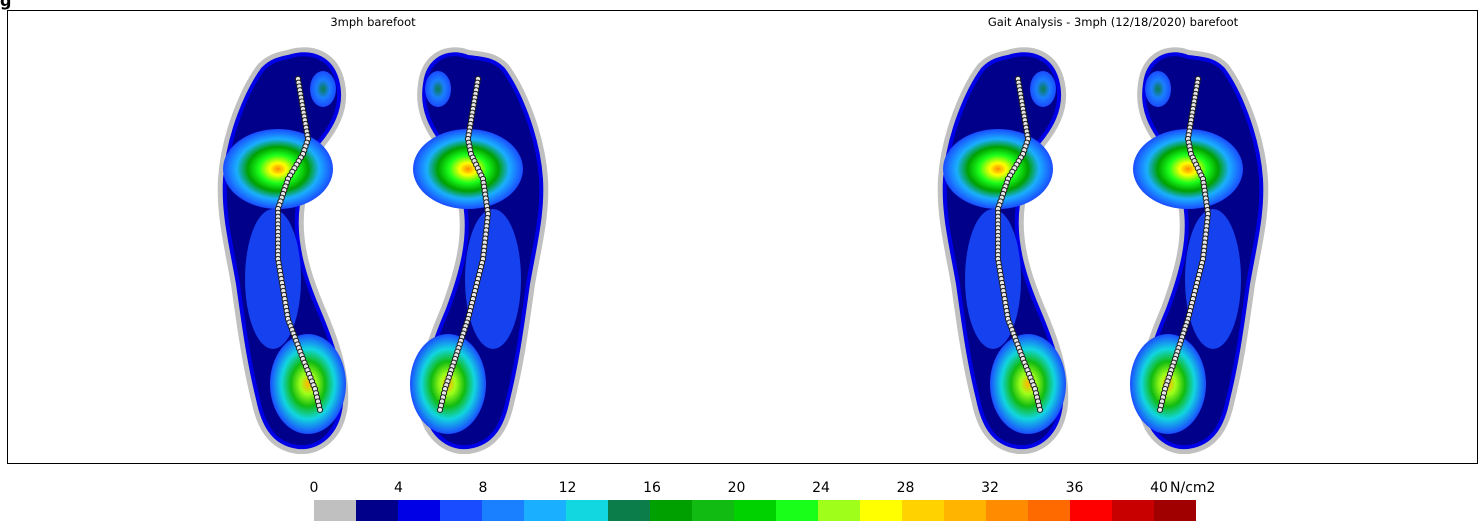 This screenshot has height=521, width=1483. What do you see at coordinates (483, 488) in the screenshot?
I see `legend-tick-label: 8` at bounding box center [483, 488].